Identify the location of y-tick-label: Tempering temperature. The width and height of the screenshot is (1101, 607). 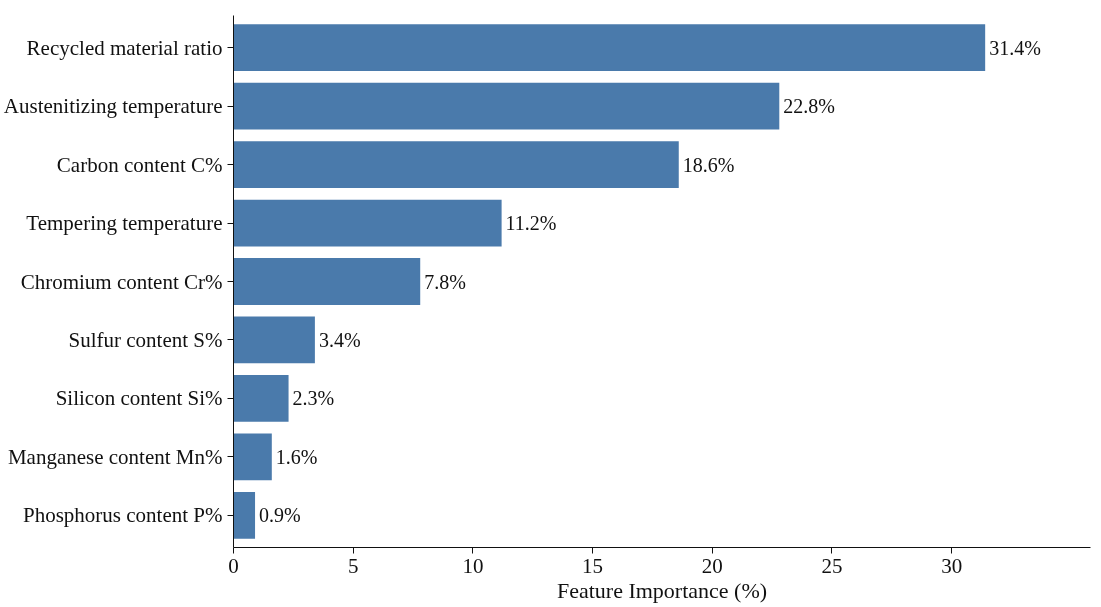
(124, 223).